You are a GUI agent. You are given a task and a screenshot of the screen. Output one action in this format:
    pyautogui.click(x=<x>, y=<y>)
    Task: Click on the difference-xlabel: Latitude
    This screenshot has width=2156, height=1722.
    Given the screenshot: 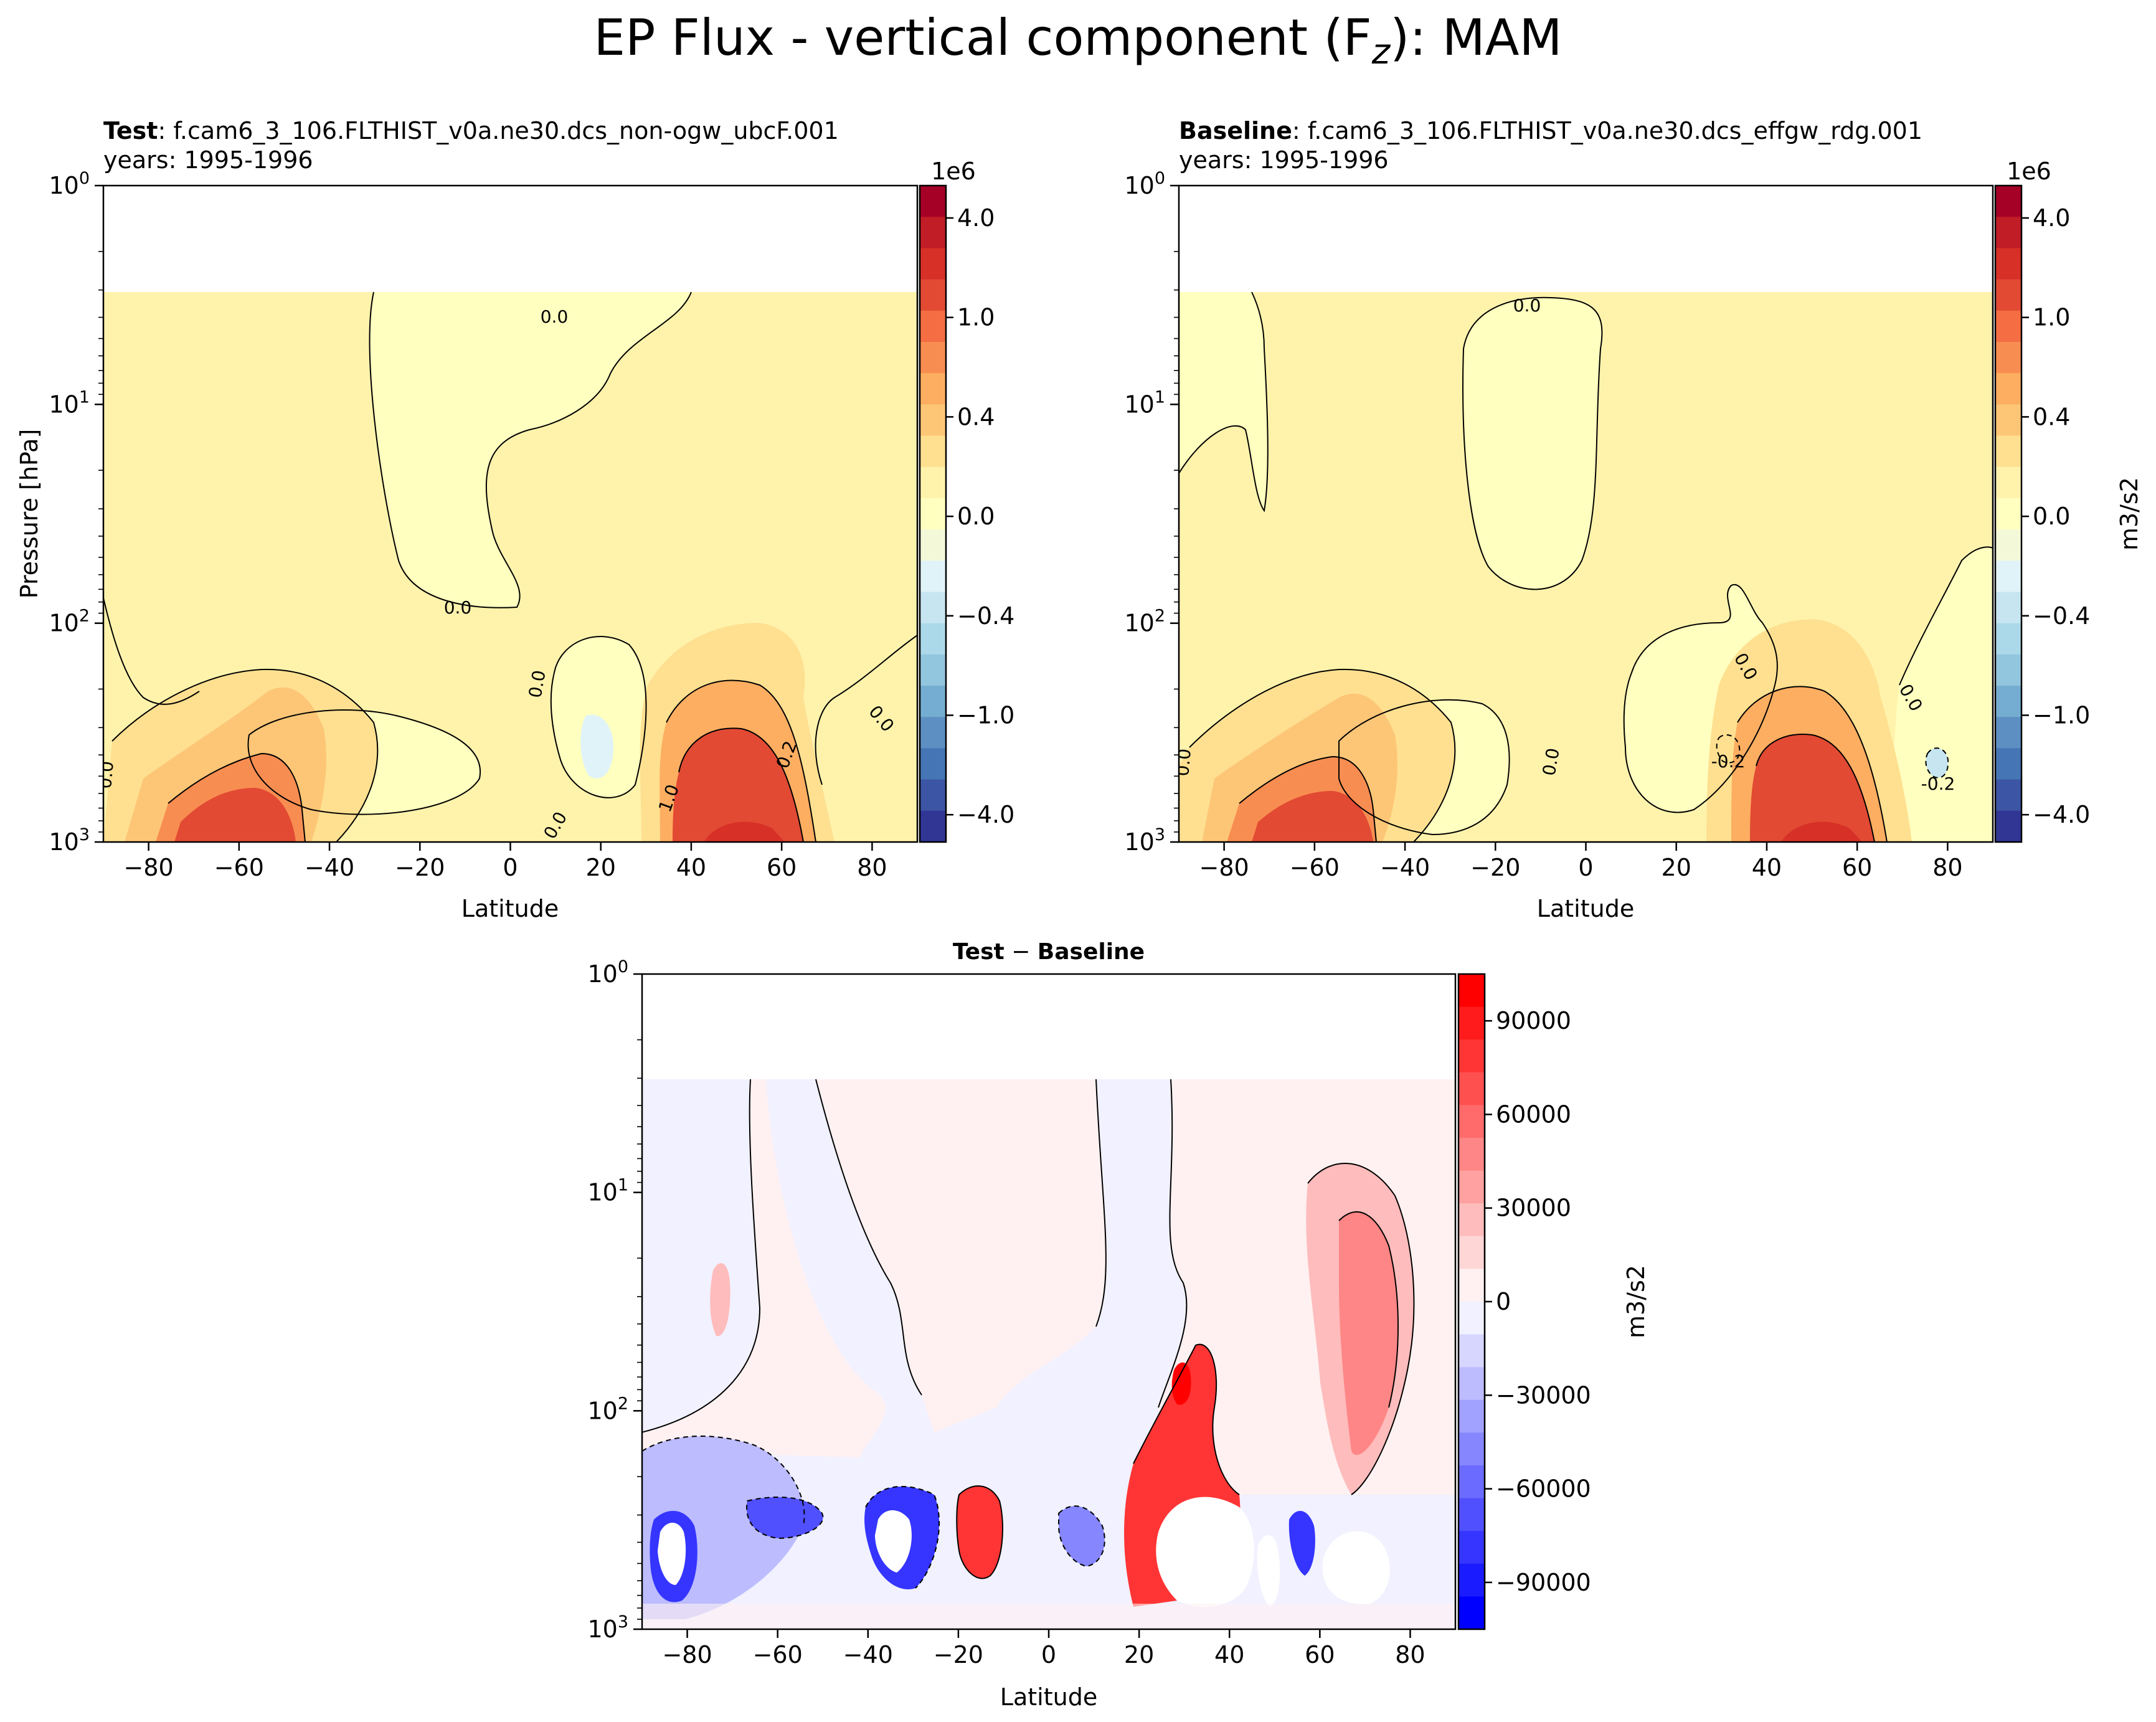 What is the action you would take?
    pyautogui.click(x=1048, y=1697)
    